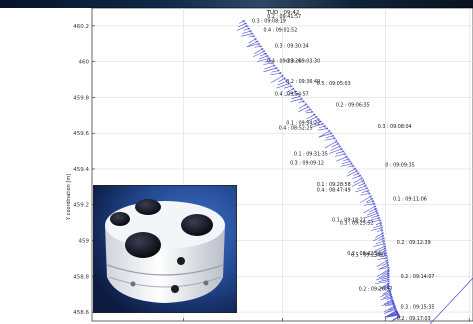 Image resolution: width=473 pixels, height=324 pixels. Describe the element at coordinates (81, 170) in the screenshot. I see `y-tick-label: 459.4` at that location.